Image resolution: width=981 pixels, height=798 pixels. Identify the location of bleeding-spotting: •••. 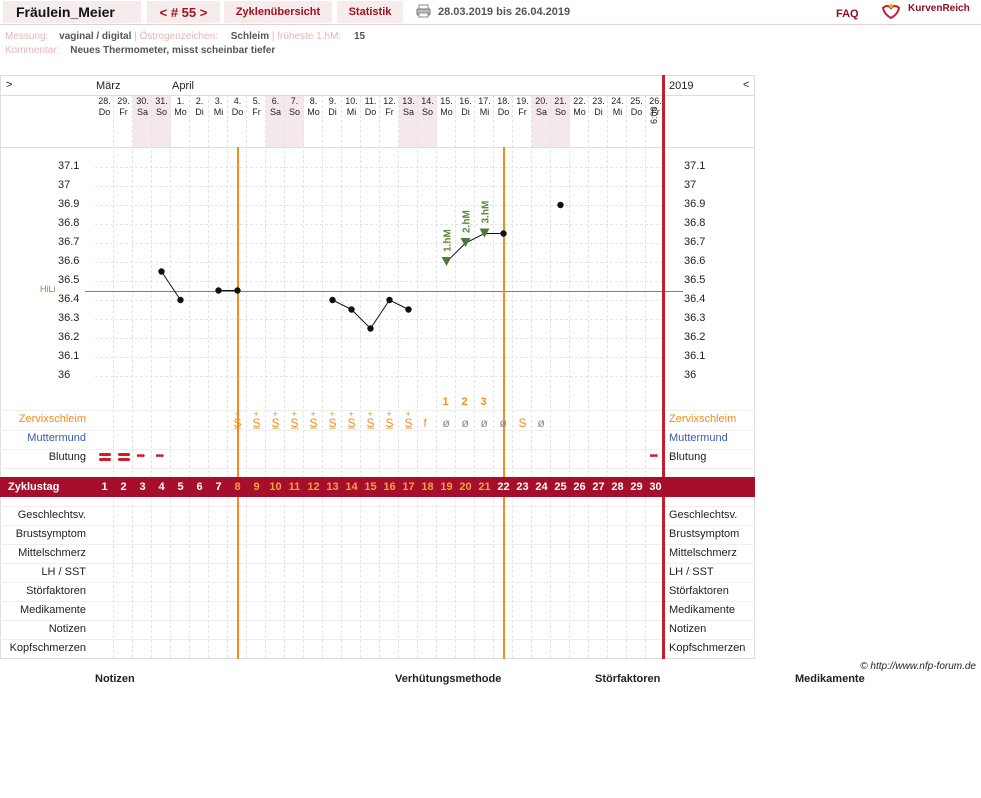
(653, 456).